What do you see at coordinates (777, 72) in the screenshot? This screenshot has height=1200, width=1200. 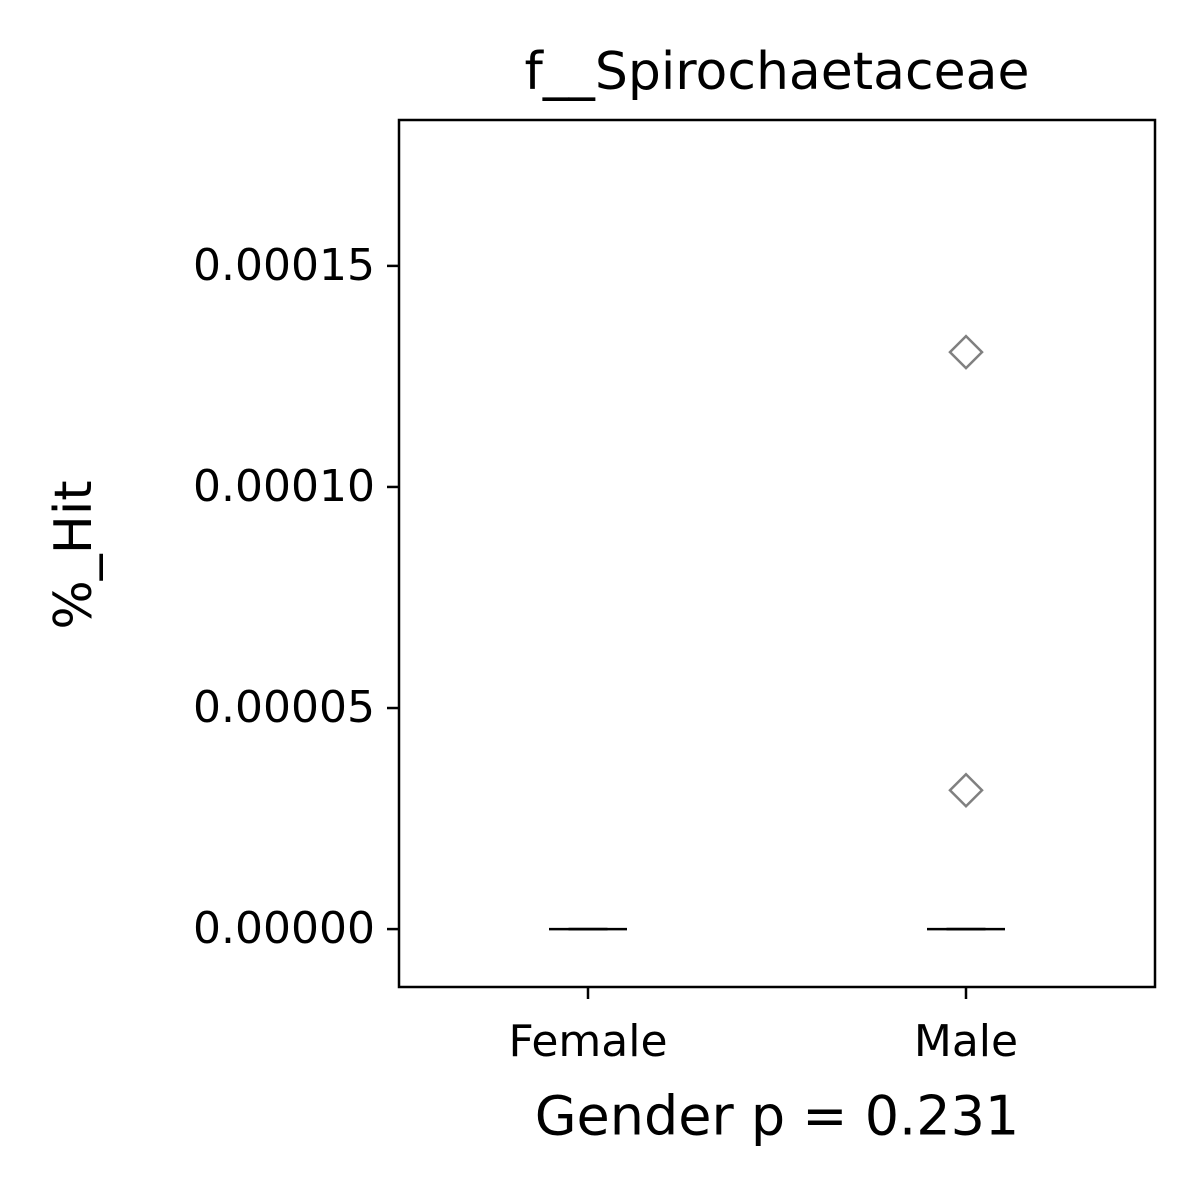 I see `chart-title: f__Spirochaetaceae` at bounding box center [777, 72].